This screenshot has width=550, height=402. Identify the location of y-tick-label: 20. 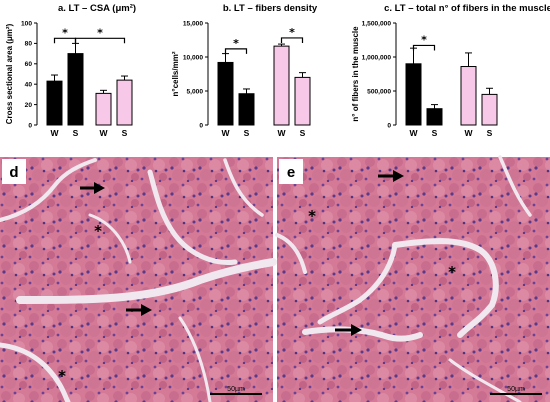
(29, 105).